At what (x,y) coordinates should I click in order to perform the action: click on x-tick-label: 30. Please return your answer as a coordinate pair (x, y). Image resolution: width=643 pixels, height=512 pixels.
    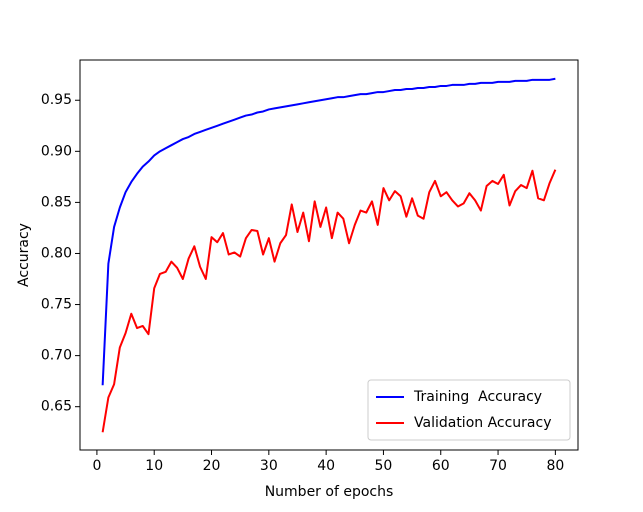
    Looking at the image, I should click on (269, 466).